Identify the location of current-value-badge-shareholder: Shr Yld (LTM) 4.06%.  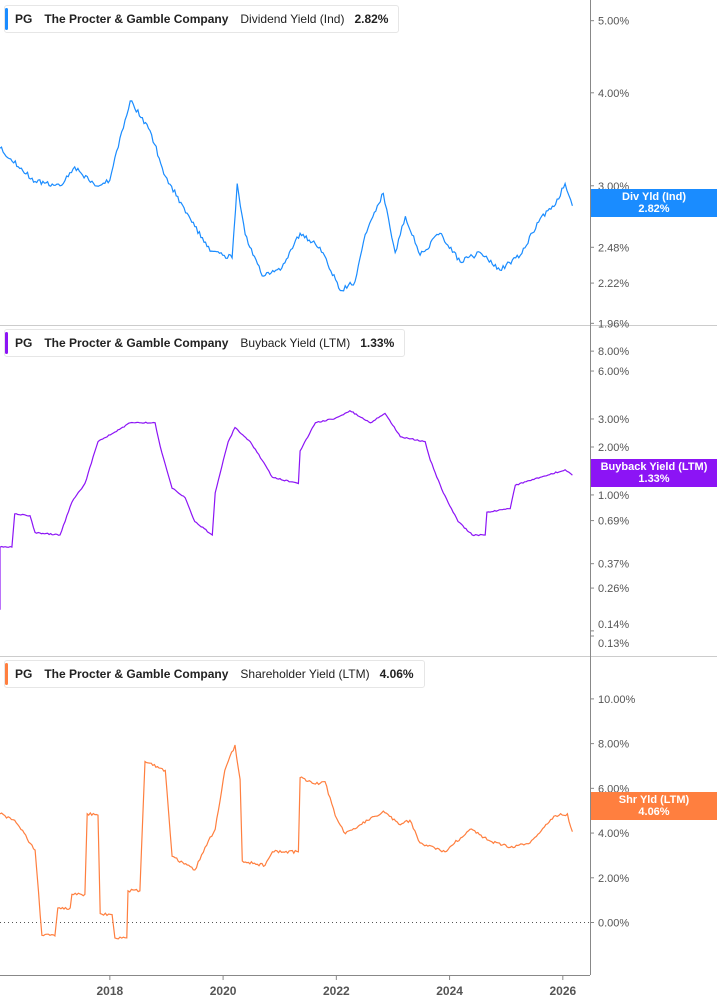
(654, 806).